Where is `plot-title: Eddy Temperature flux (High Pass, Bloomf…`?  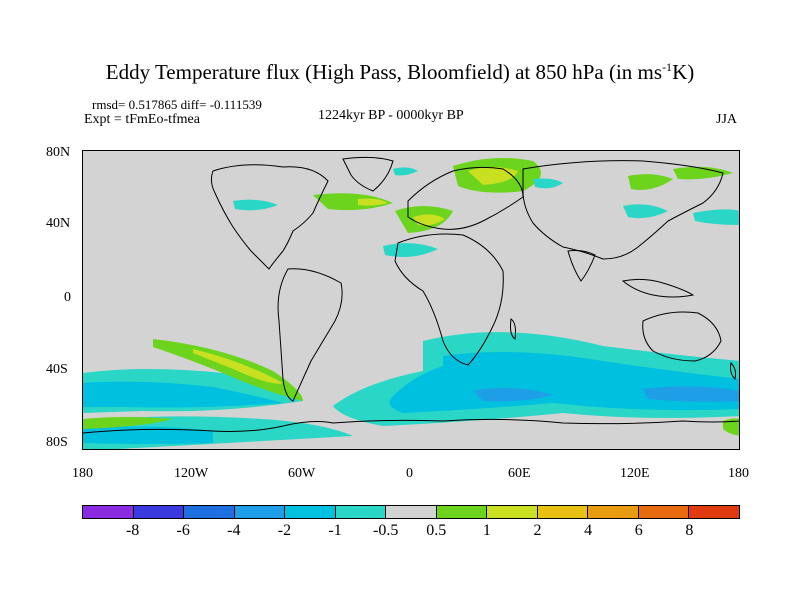 plot-title: Eddy Temperature flux (High Pass, Bloomf… is located at coordinates (400, 72).